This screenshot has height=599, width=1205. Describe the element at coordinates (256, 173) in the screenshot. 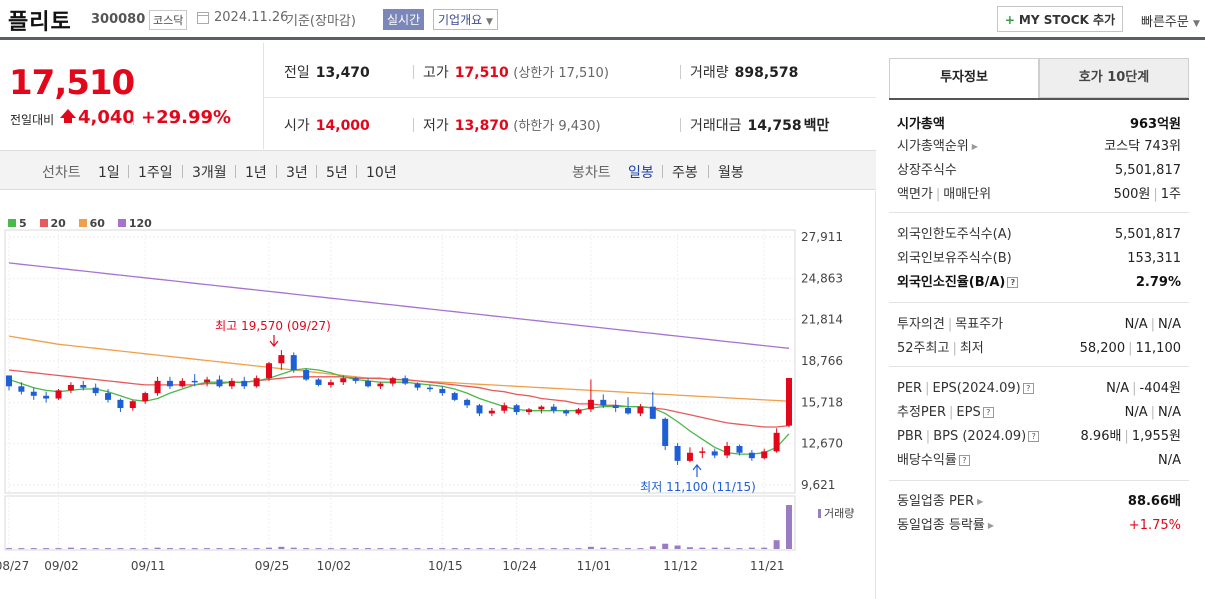

I see `period-1y: 1년` at that location.